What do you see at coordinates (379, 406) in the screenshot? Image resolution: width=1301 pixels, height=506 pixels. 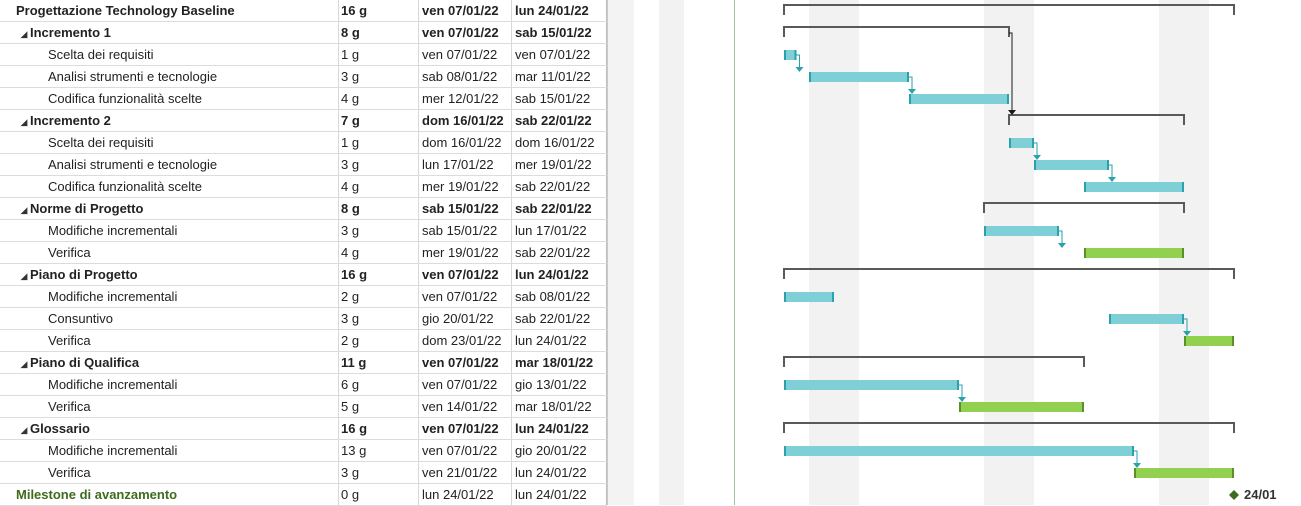 I see `task-duration: 5 g` at bounding box center [379, 406].